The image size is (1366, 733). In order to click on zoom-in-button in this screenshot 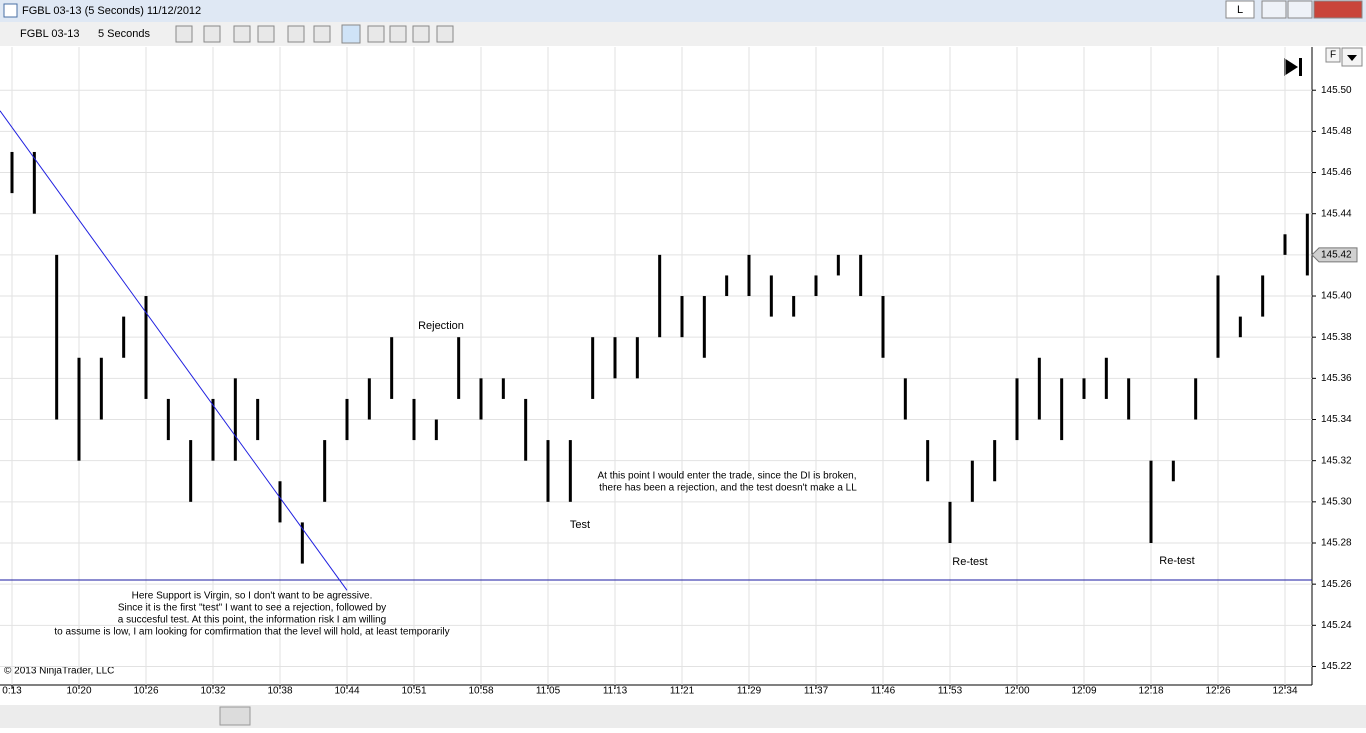, I will do `click(242, 34)`.